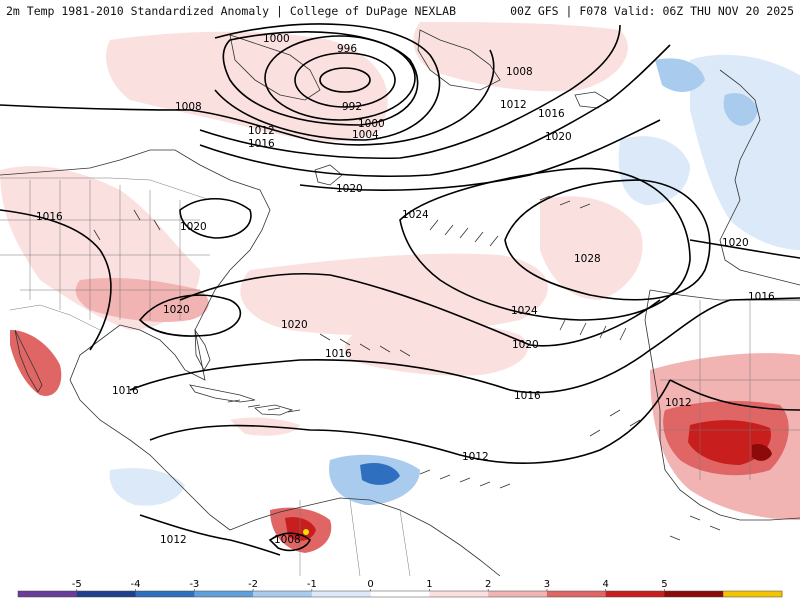  I want to click on isobar-1008-venezuela, so click(290, 542).